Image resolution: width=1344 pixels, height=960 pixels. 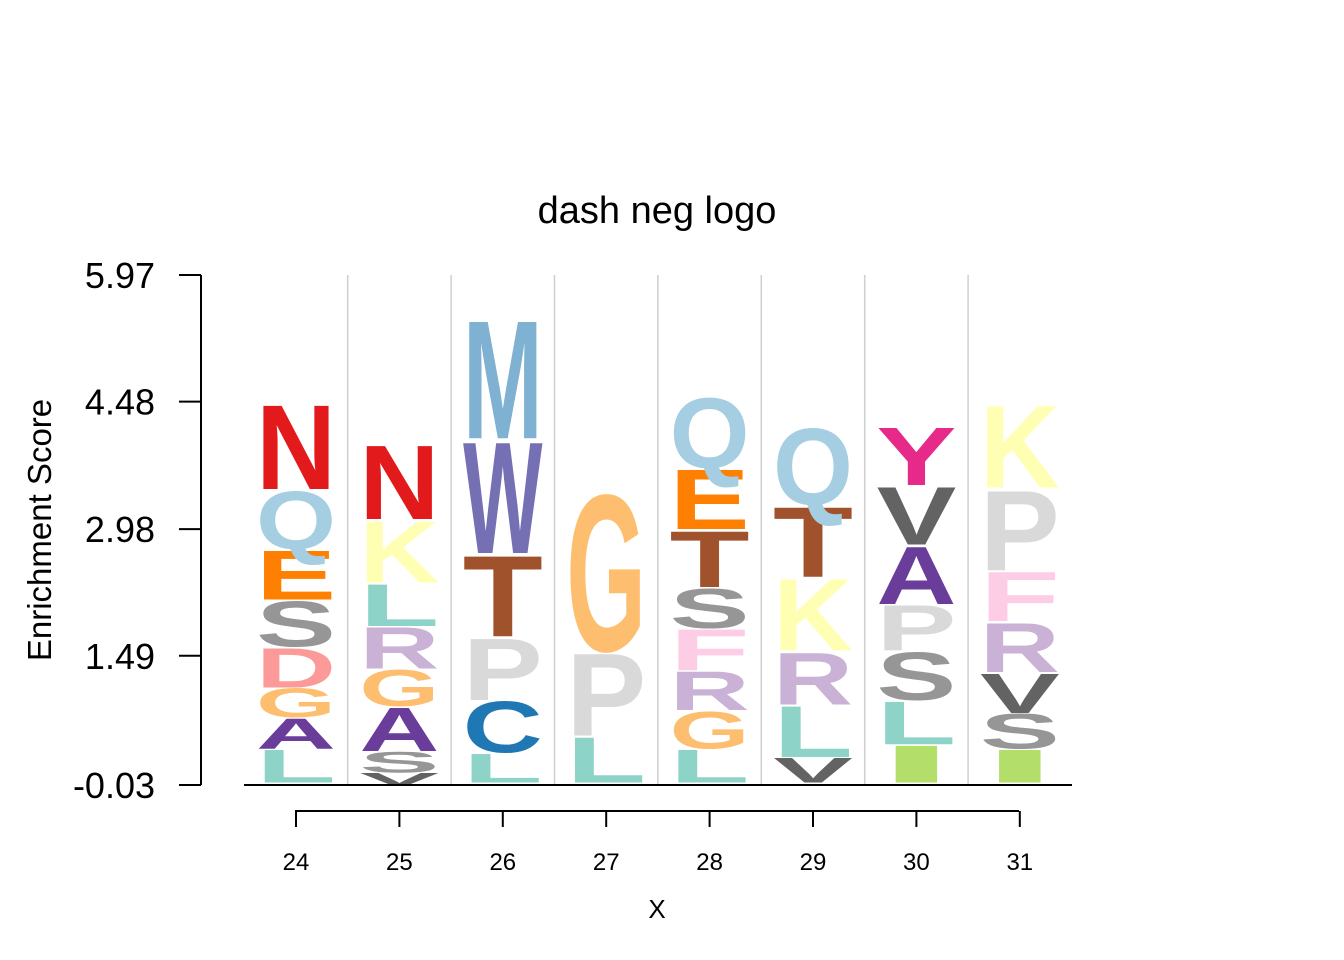 What do you see at coordinates (399, 862) in the screenshot?
I see `x-tick-label: 25` at bounding box center [399, 862].